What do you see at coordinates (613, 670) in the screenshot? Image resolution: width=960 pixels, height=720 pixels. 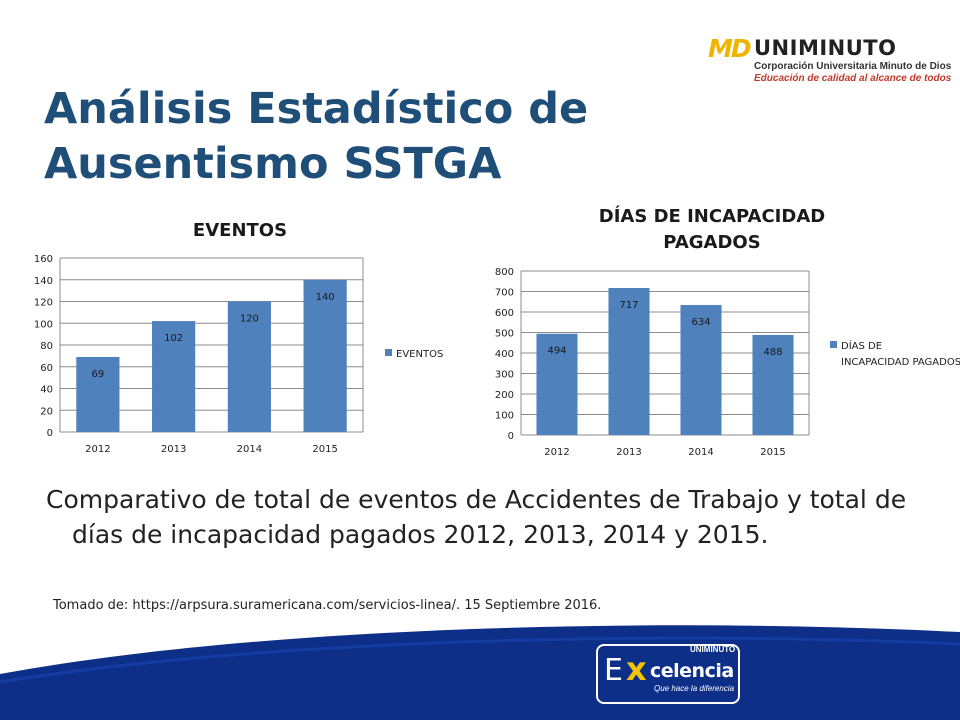 I see `badge-initial: E` at bounding box center [613, 670].